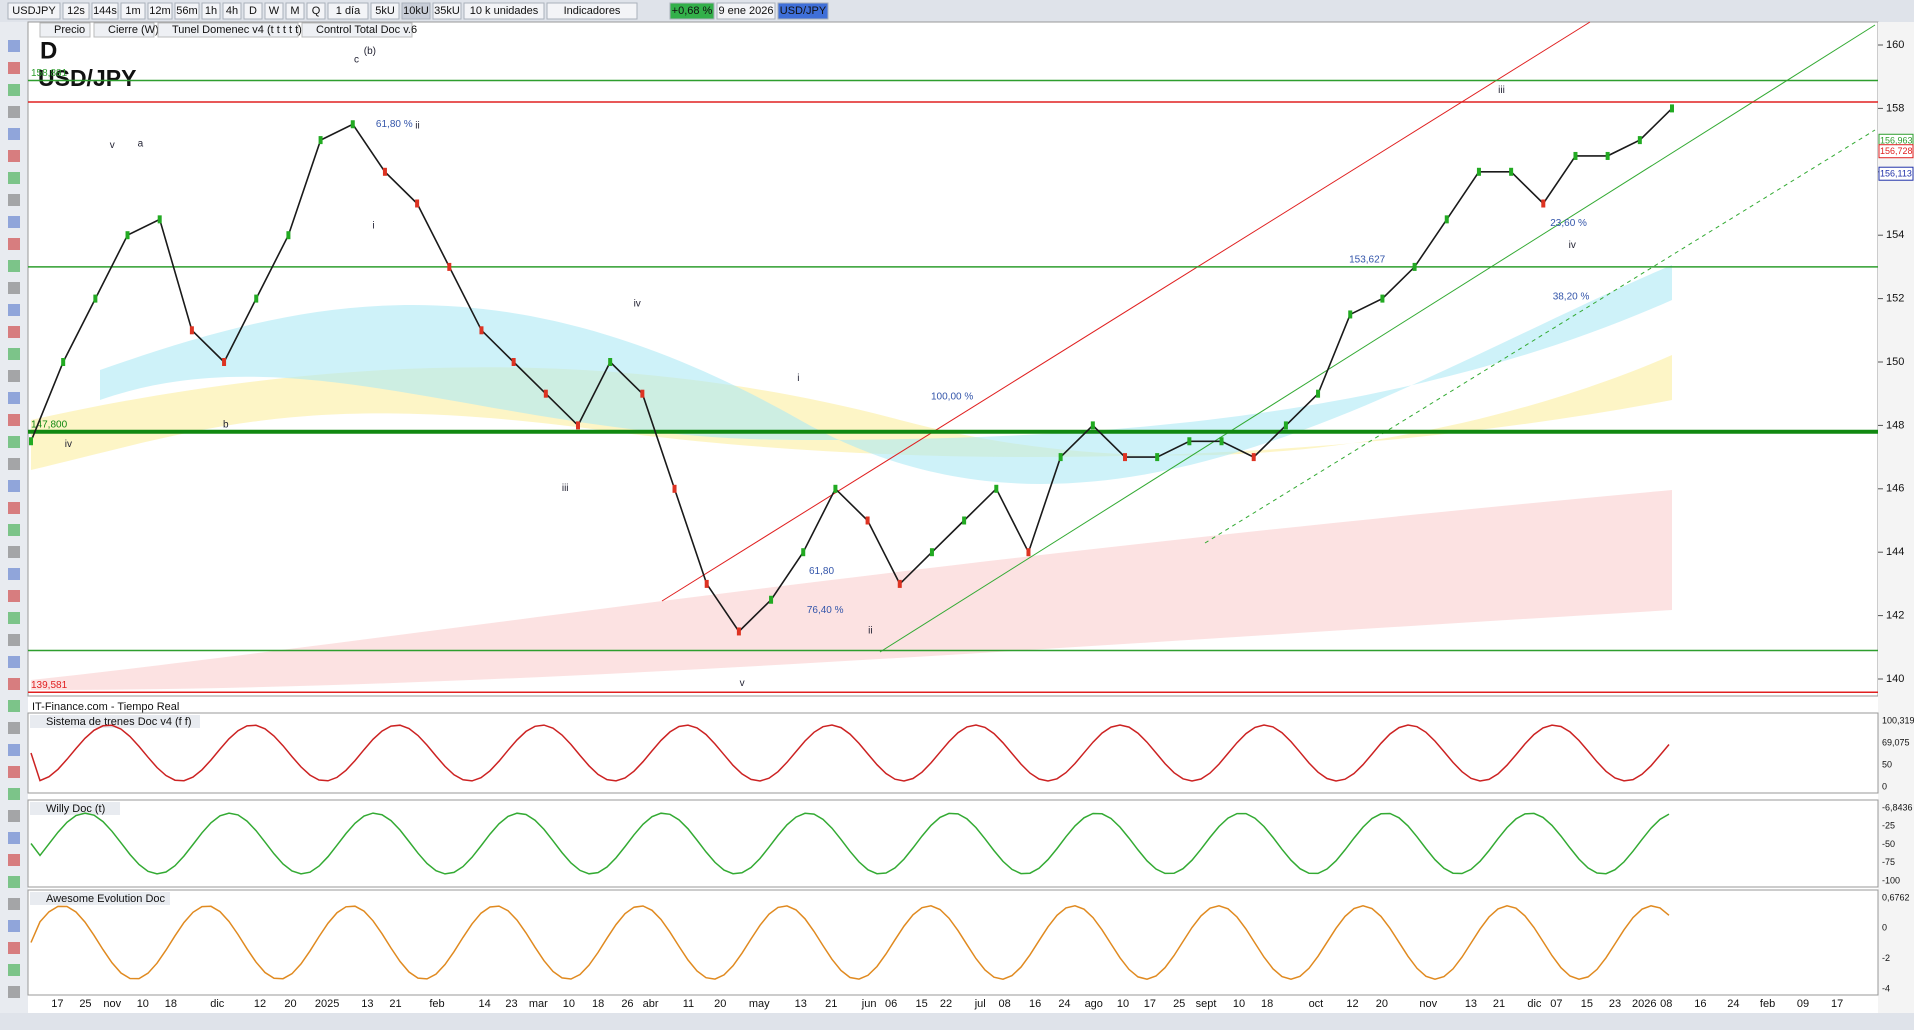 The width and height of the screenshot is (1914, 1035). What do you see at coordinates (1556, 1004) in the screenshot?
I see `x-tick-label: 07` at bounding box center [1556, 1004].